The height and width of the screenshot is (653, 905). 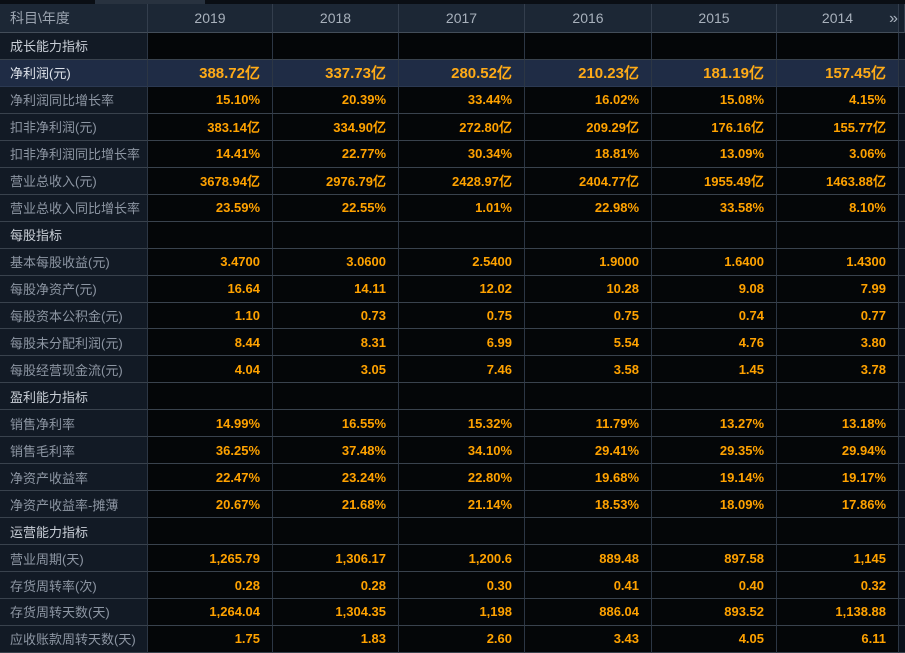 What do you see at coordinates (452, 235) in the screenshot?
I see `section-row: 每股指标` at bounding box center [452, 235].